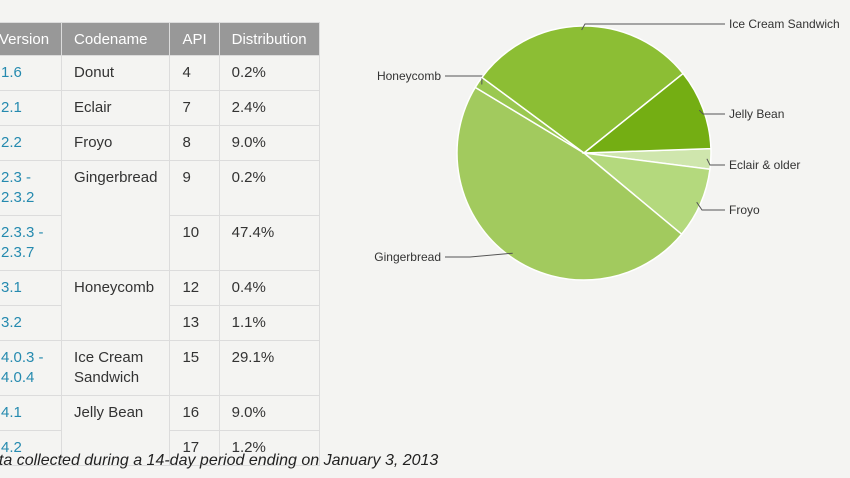 The width and height of the screenshot is (850, 478). What do you see at coordinates (116, 108) in the screenshot?
I see `codename-cell: Eclair` at bounding box center [116, 108].